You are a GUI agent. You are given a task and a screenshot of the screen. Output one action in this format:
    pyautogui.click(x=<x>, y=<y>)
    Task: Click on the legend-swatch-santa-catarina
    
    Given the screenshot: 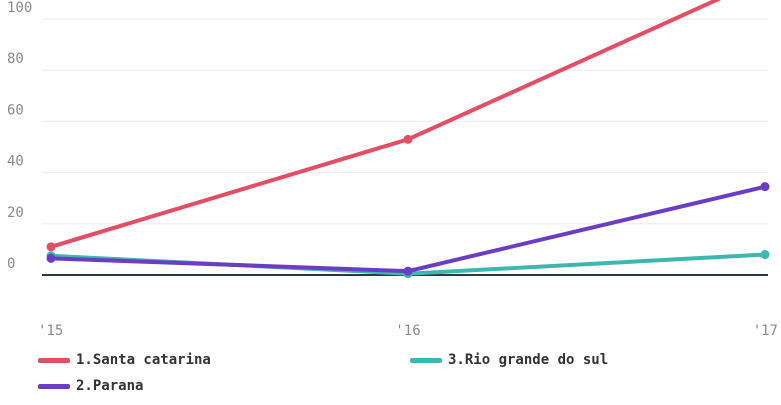 What is the action you would take?
    pyautogui.click(x=54, y=360)
    